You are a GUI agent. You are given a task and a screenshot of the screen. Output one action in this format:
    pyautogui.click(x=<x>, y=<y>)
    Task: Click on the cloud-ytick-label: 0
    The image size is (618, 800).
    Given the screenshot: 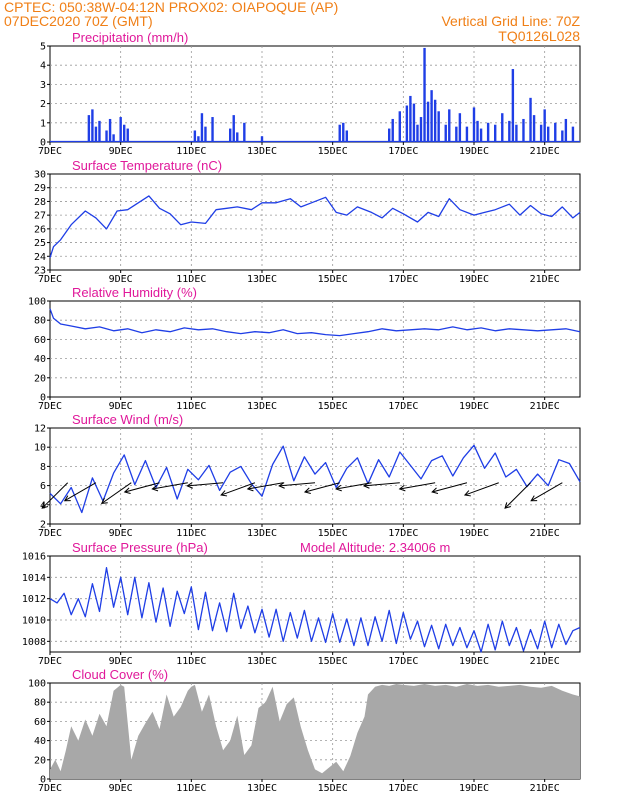 What is the action you would take?
    pyautogui.click(x=43, y=780)
    